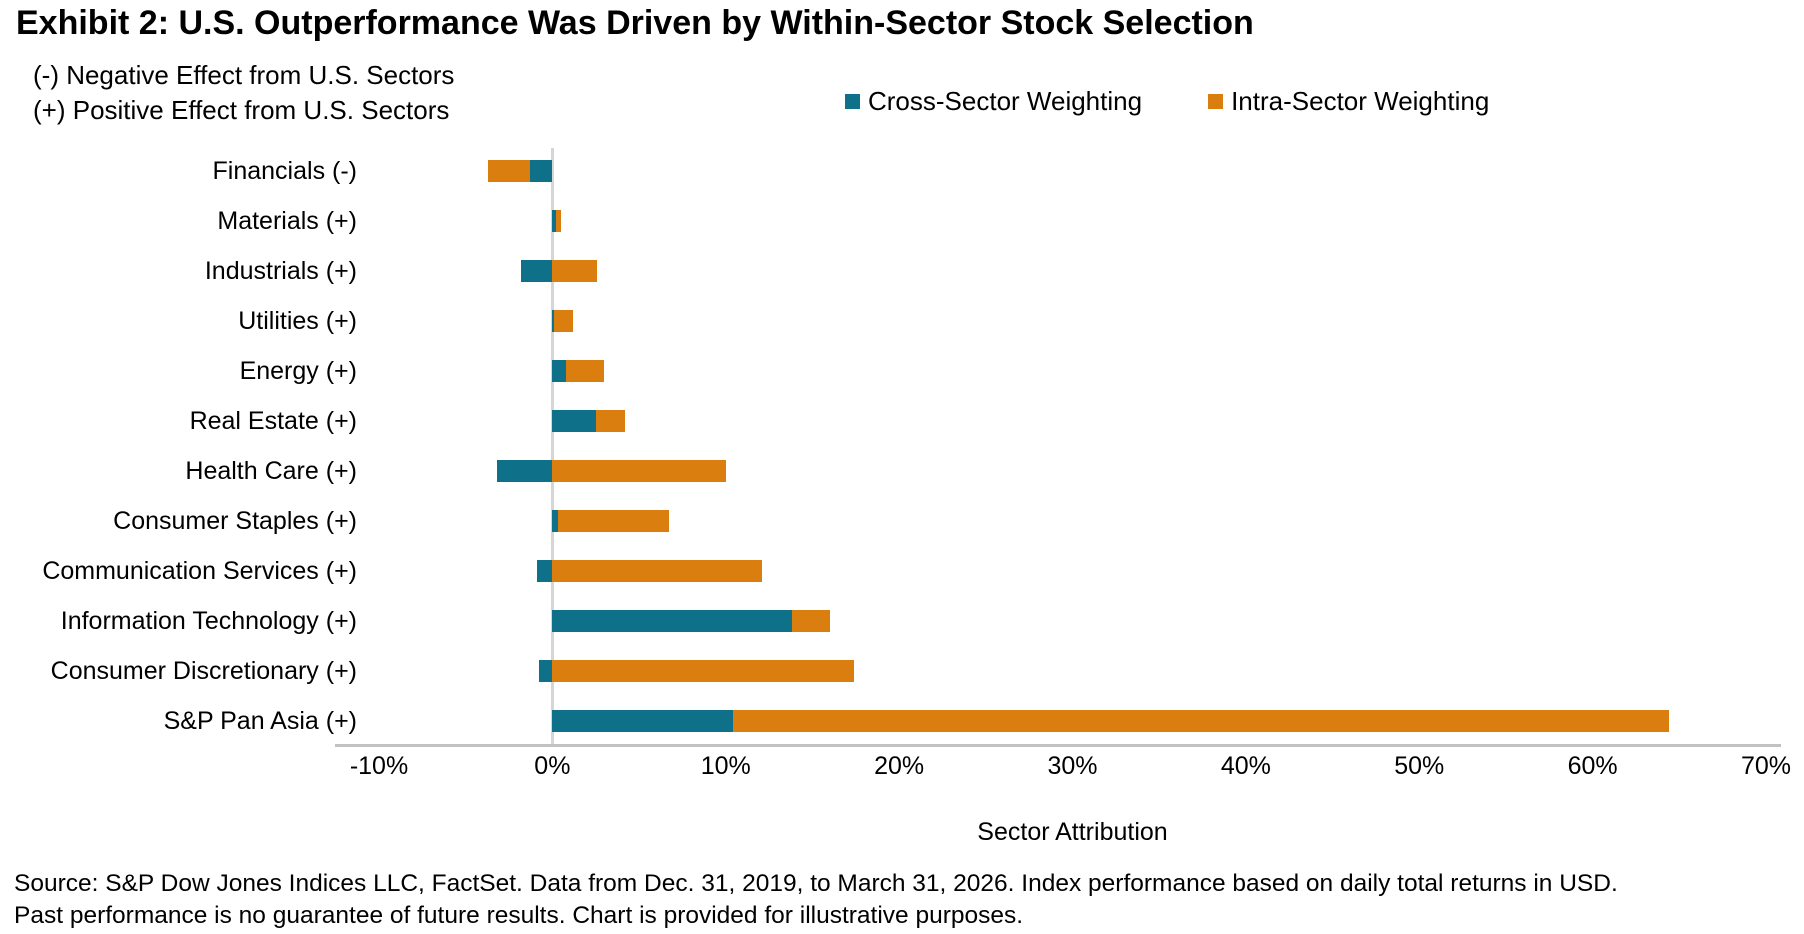  I want to click on x-axis-ticks: -10% 0% 10% 20% 30% 40% 50% 60% 70%, so click(1070, 769).